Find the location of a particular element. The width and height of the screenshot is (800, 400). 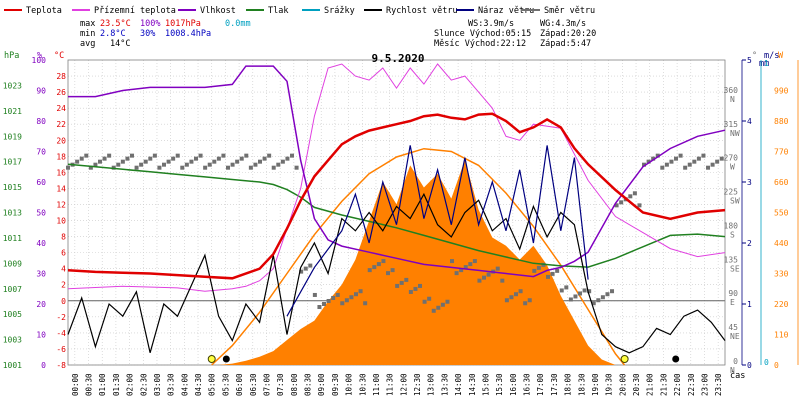

tick-label-time: 05:00 is located at coordinates (212, 384).